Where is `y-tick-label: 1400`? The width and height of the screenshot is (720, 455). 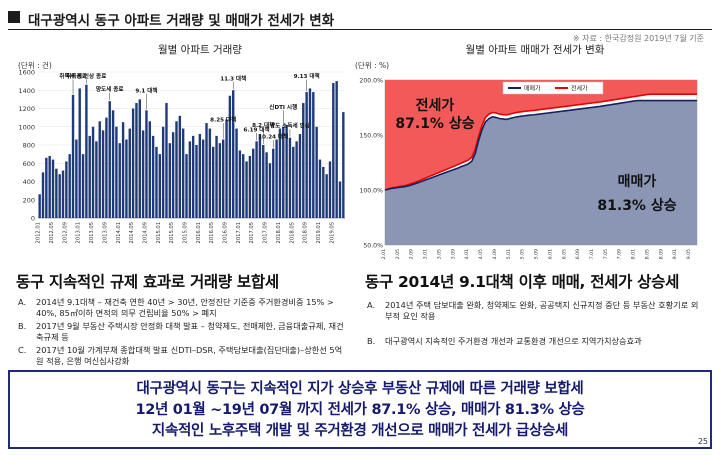 y-tick-label: 1400 is located at coordinates (26, 91).